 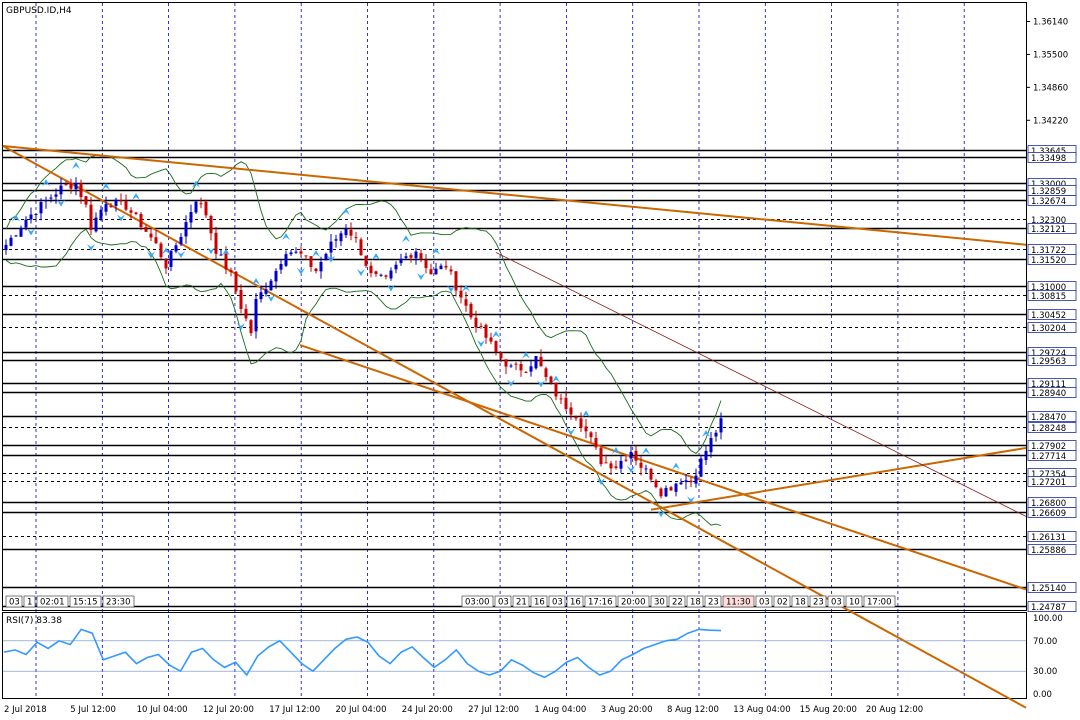 I want to click on level-label: 1.32300, so click(x=1048, y=221).